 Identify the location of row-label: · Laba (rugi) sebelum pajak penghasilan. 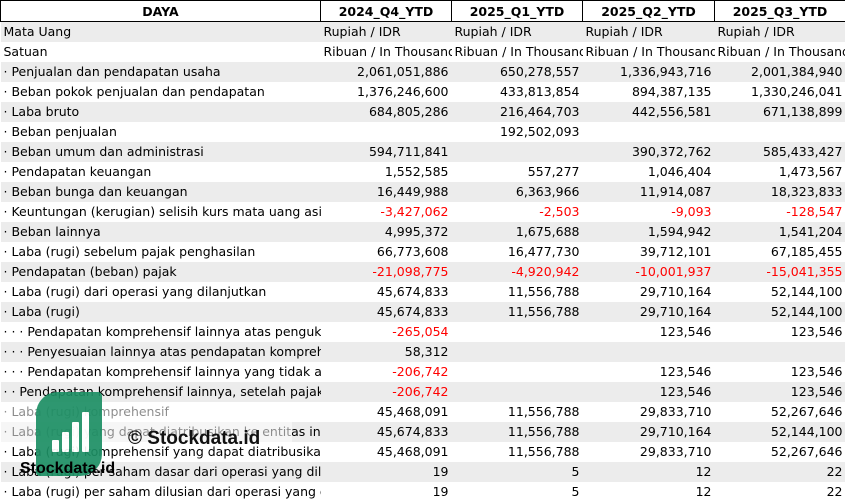
(161, 252).